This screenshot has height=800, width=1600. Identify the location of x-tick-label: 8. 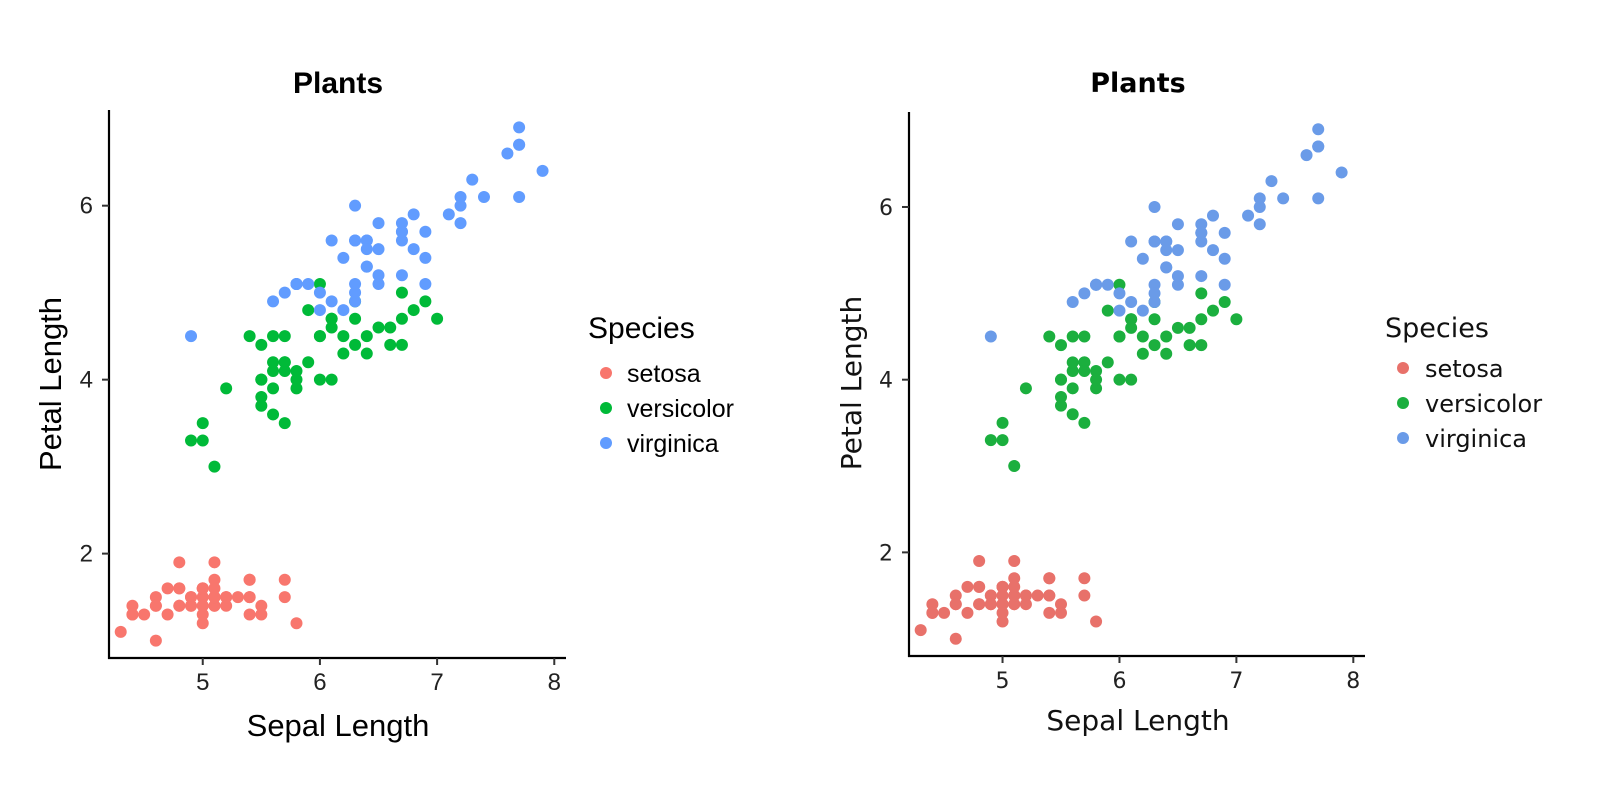
(554, 682).